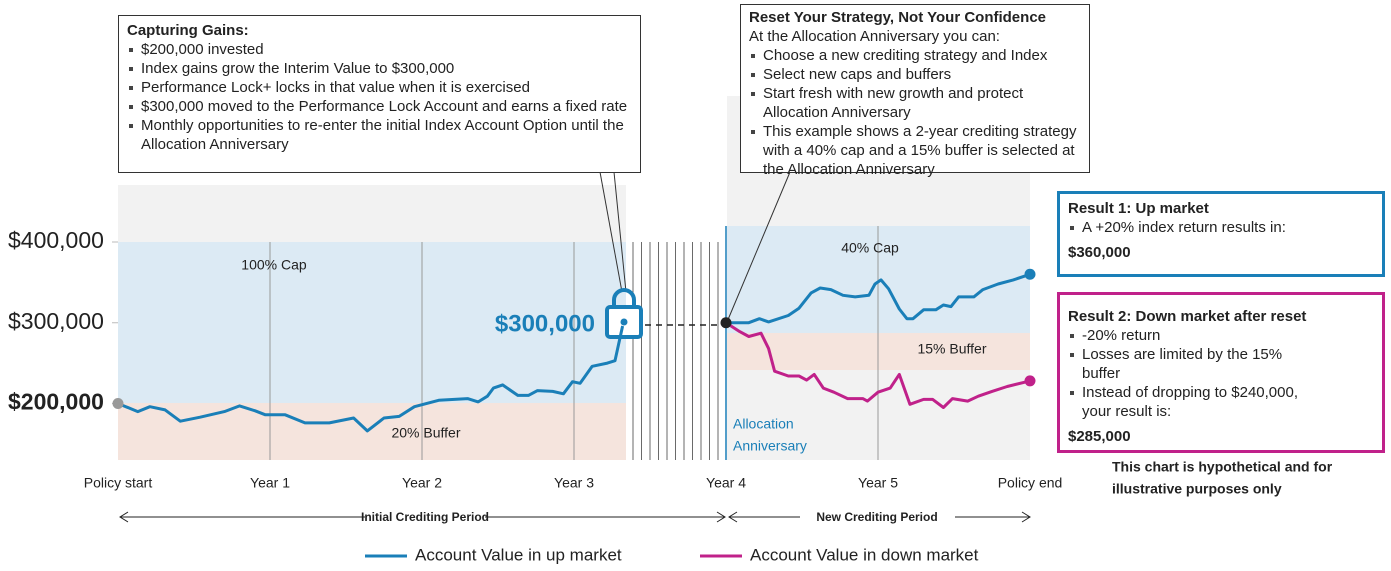 This screenshot has height=571, width=1391. I want to click on bullet: A +20% index return results in:, so click(1222, 227).